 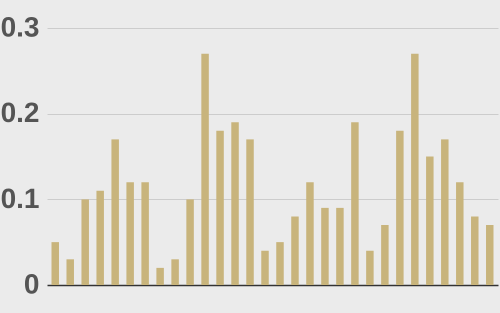 What do you see at coordinates (20, 27) in the screenshot?
I see `y-tick-label: 0.3` at bounding box center [20, 27].